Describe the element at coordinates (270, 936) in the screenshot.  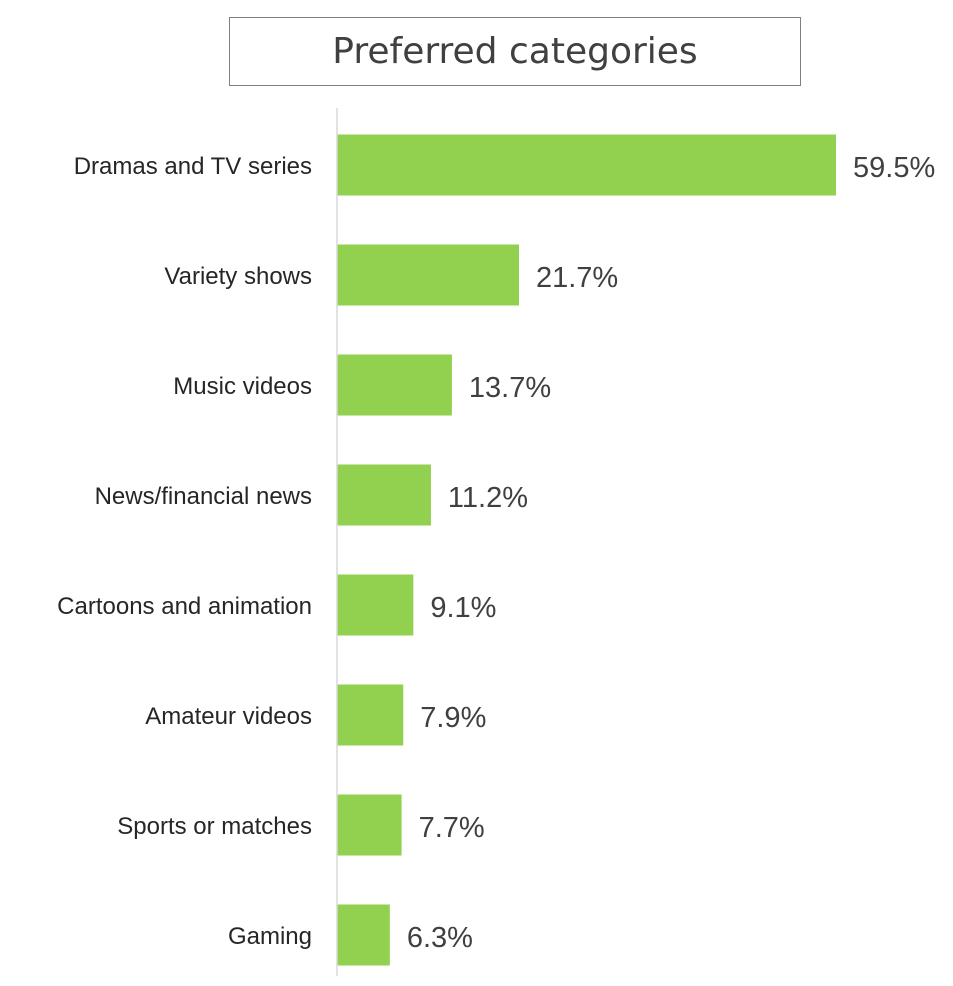
I see `category-label: Gaming` at that location.